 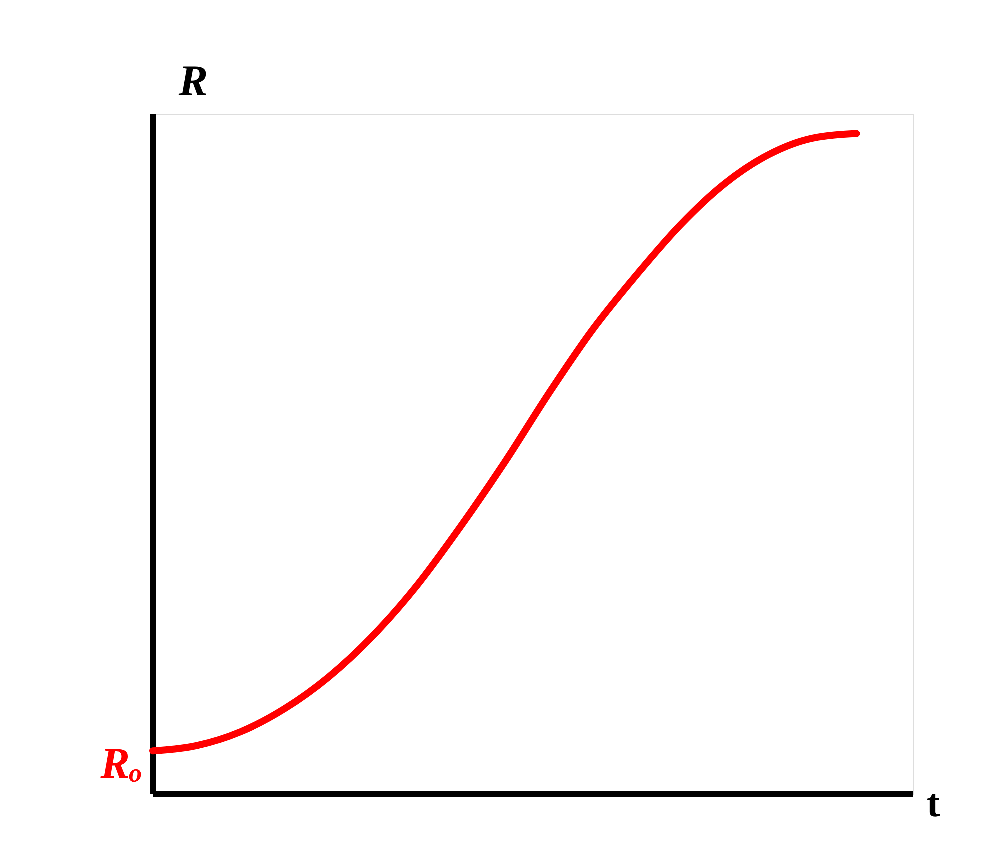 What do you see at coordinates (193, 81) in the screenshot?
I see `y-axis-title: R` at bounding box center [193, 81].